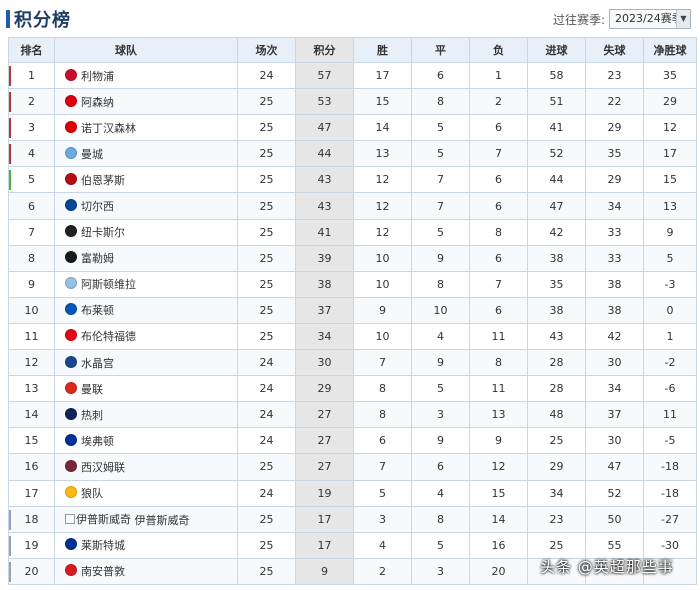 The width and height of the screenshot is (700, 590). What do you see at coordinates (670, 50) in the screenshot?
I see `col-header-goal-diff: 净胜球` at bounding box center [670, 50].